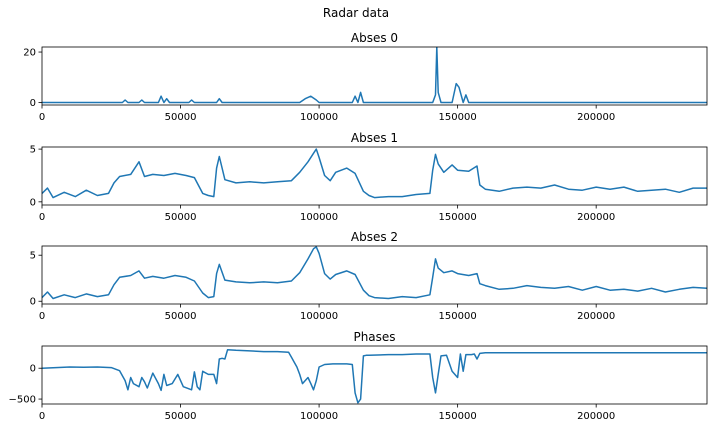 The height and width of the screenshot is (426, 712). I want to click on y-tick-label: −500, so click(22, 400).